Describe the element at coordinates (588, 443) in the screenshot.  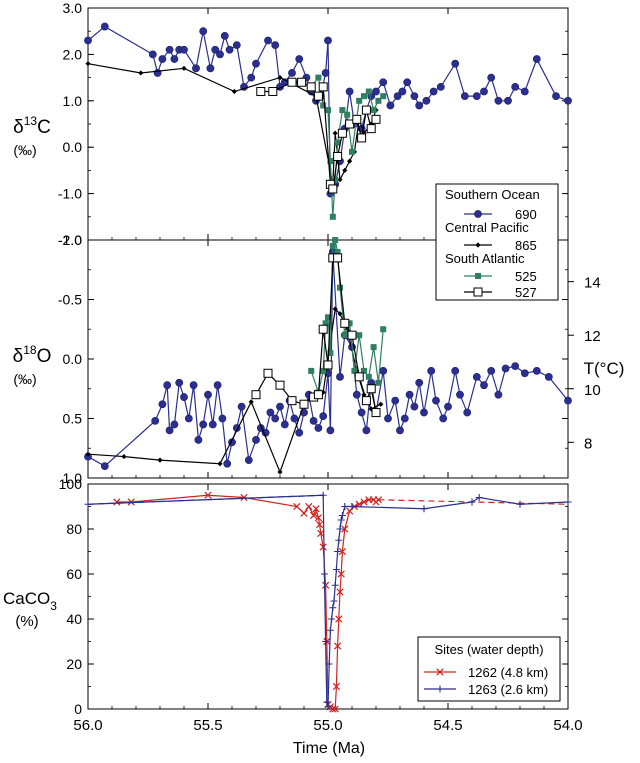
I see `y2-tick-label: 8` at that location.